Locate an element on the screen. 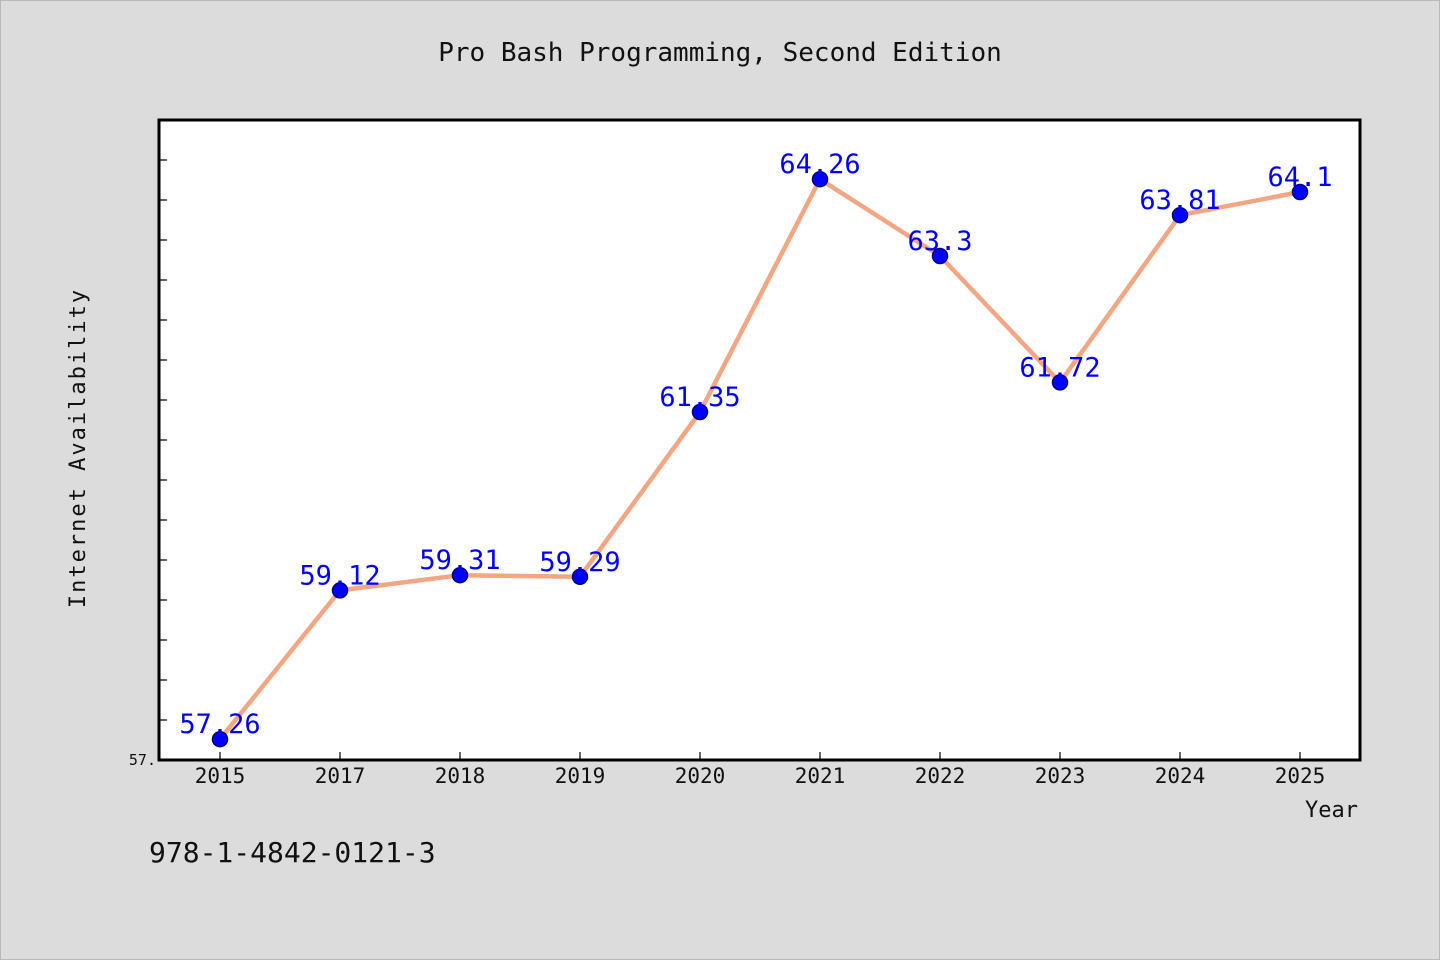  y-axis-tick-labels: 57. is located at coordinates (142, 760).